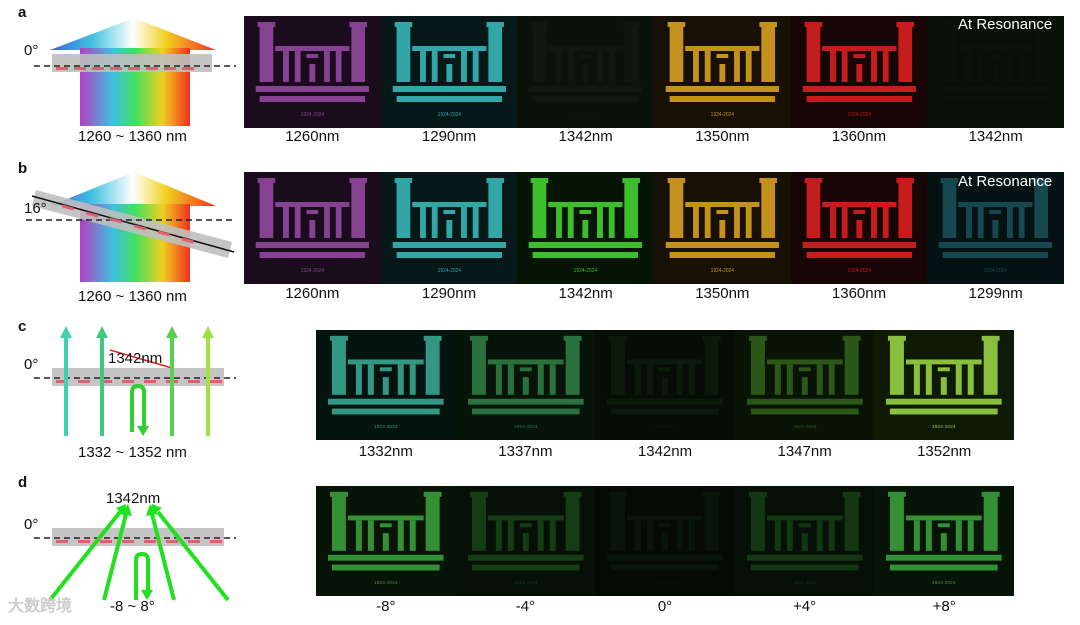 The image size is (1080, 625). Describe the element at coordinates (449, 72) in the screenshot. I see `image-panel-a-2: 1924-2024` at that location.